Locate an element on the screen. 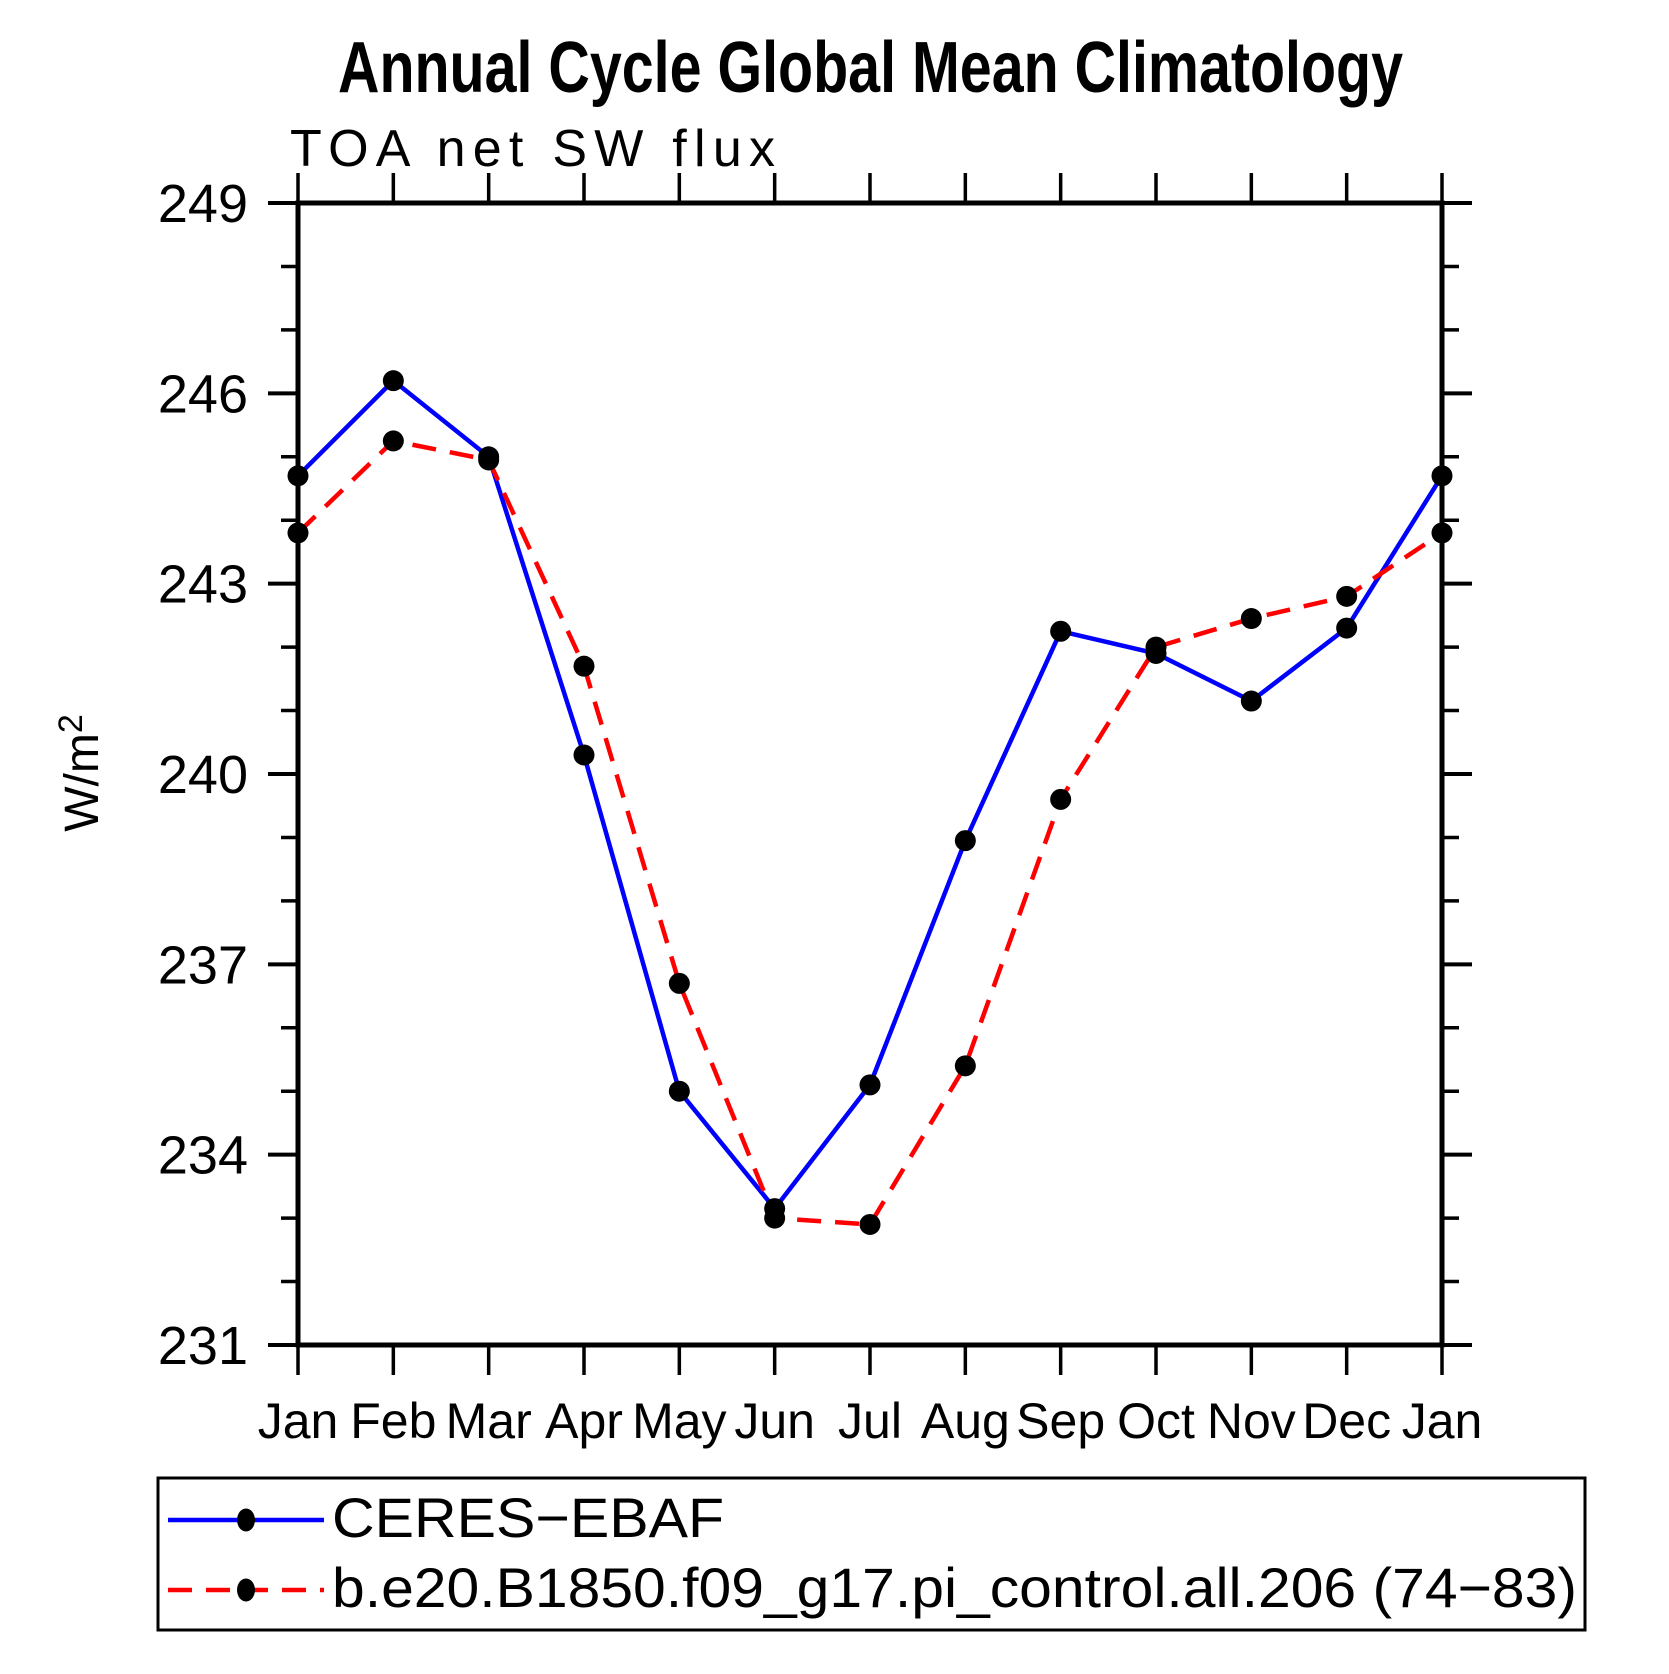 The width and height of the screenshot is (1669, 1674). y-tick-label: 240 is located at coordinates (203, 775).